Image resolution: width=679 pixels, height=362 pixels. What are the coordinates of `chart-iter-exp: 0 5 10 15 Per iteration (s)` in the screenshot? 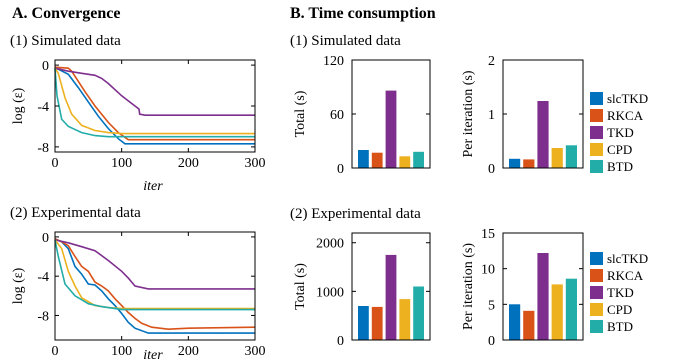 It's located at (522, 288).